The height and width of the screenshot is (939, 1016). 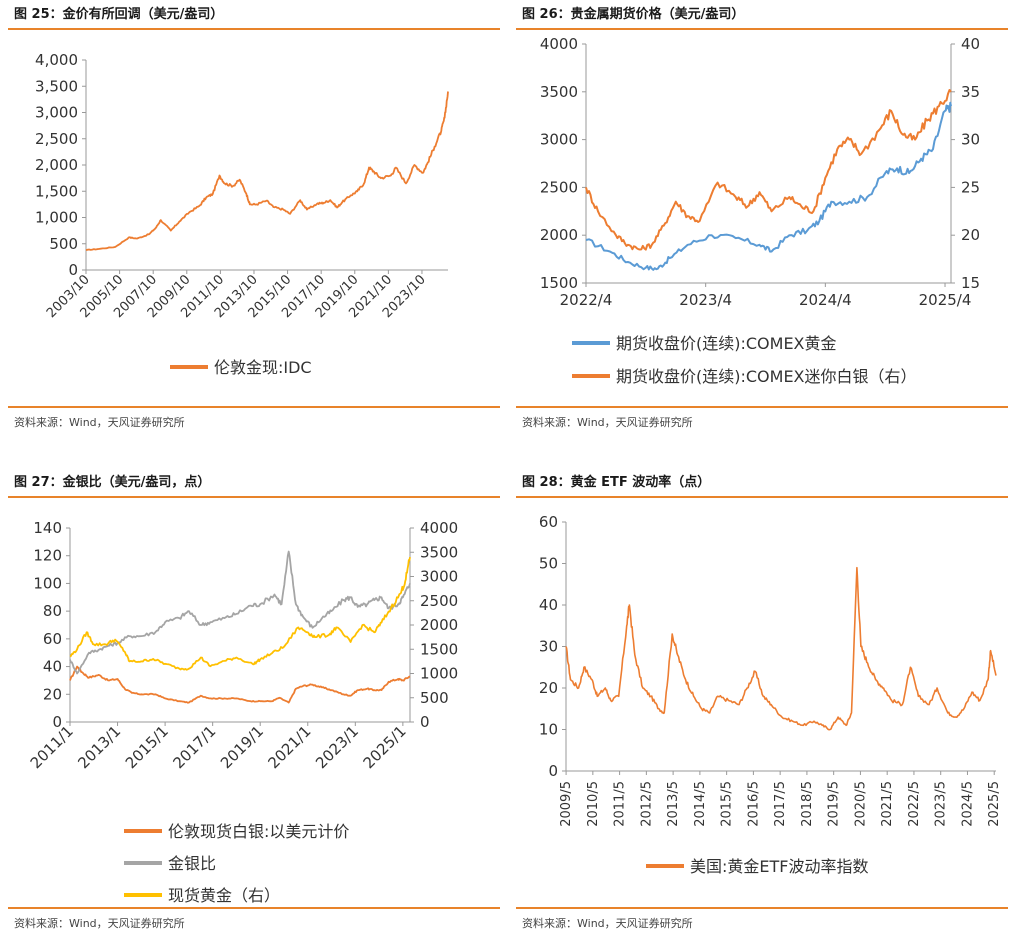 I want to click on legend-label: 金银比, so click(x=192, y=863).